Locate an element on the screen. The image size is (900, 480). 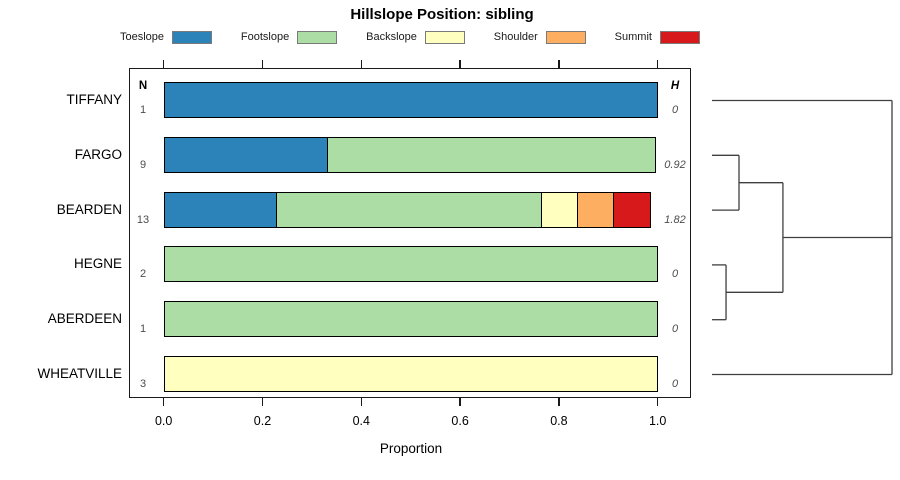
stacked-bar-wheatville is located at coordinates (410, 374).